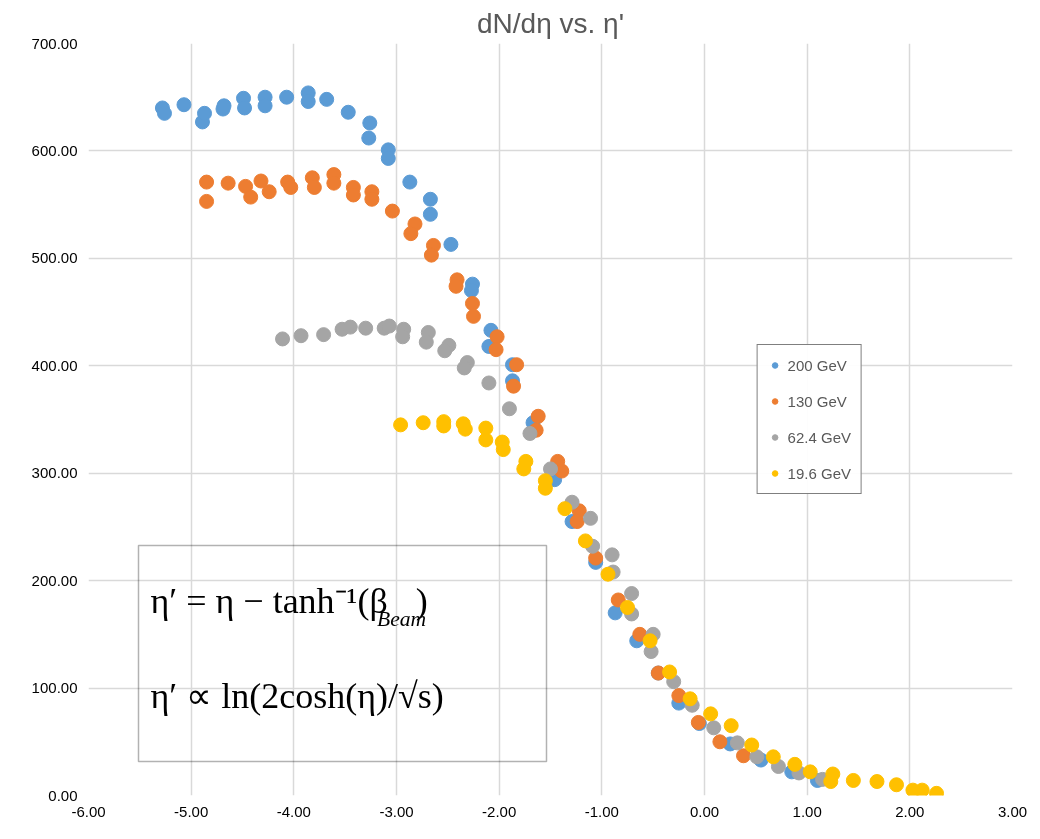 The height and width of the screenshot is (839, 1040). What do you see at coordinates (550, 23) in the screenshot?
I see `chart-title: dN/dη vs. η'` at bounding box center [550, 23].